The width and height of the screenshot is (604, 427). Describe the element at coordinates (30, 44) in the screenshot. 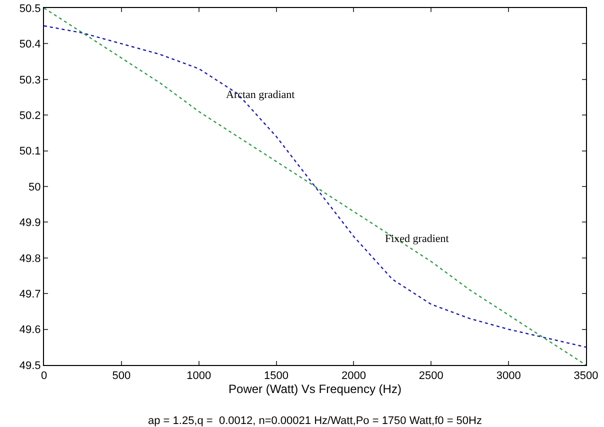

I see `y-tick-label: 50.4` at that location.